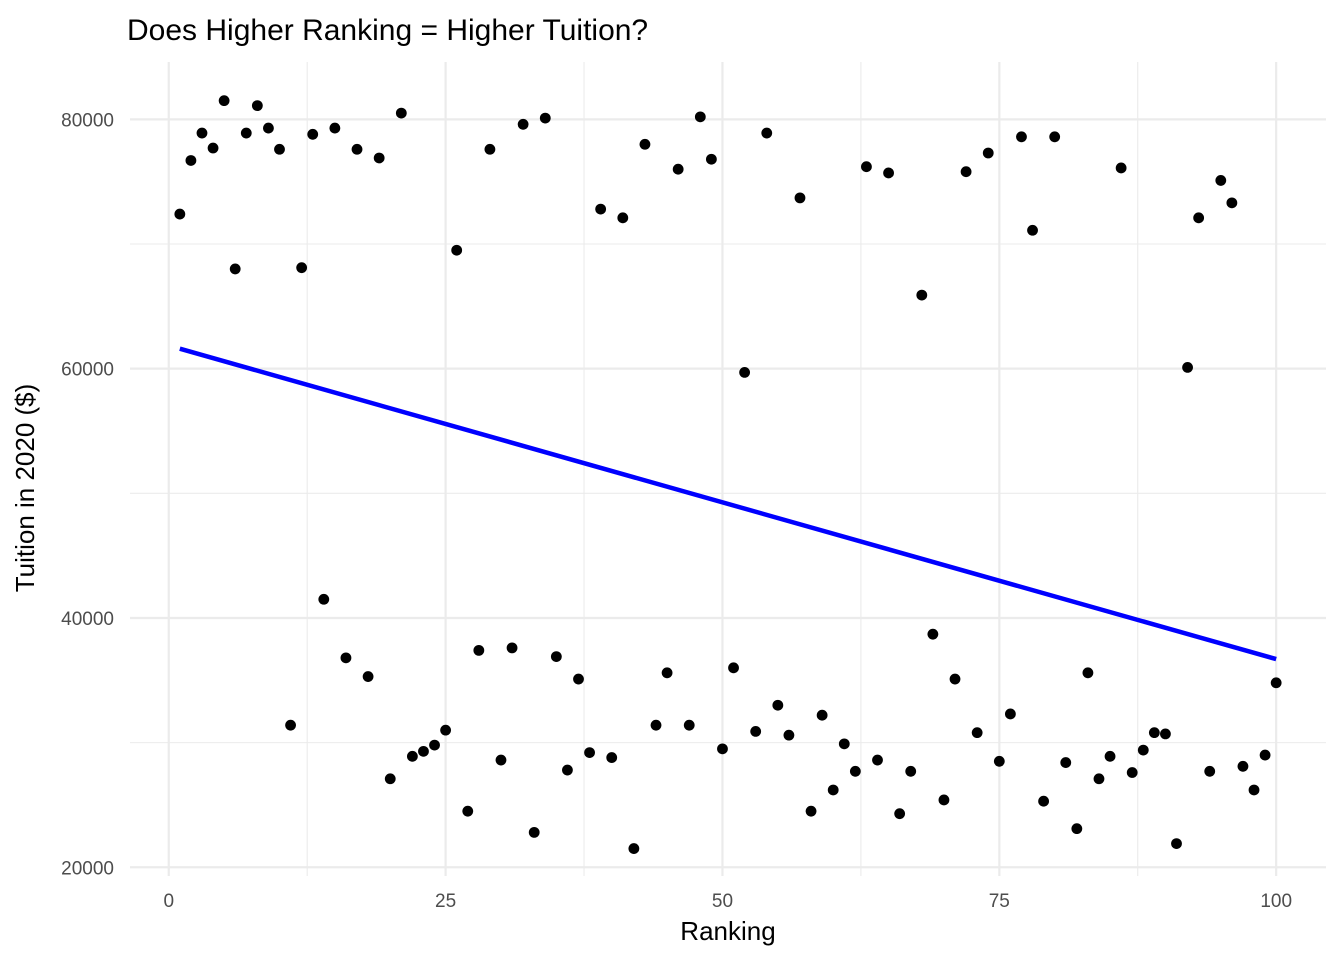 This screenshot has width=1344, height=960. What do you see at coordinates (445, 901) in the screenshot?
I see `x-tick-label: 25` at bounding box center [445, 901].